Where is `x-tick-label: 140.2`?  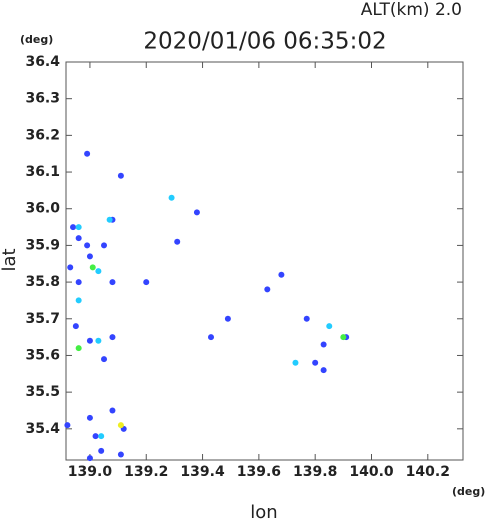
x-tick-label: 140.2 is located at coordinates (428, 472).